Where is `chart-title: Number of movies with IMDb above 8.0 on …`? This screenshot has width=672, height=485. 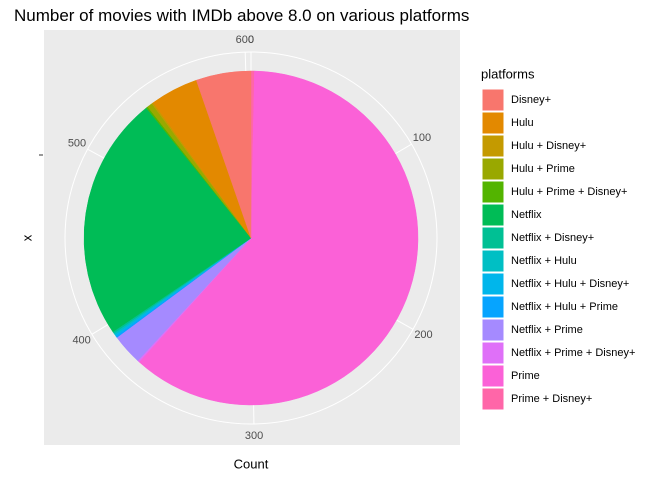
chart-title: Number of movies with IMDb above 8.0 on … is located at coordinates (241, 15).